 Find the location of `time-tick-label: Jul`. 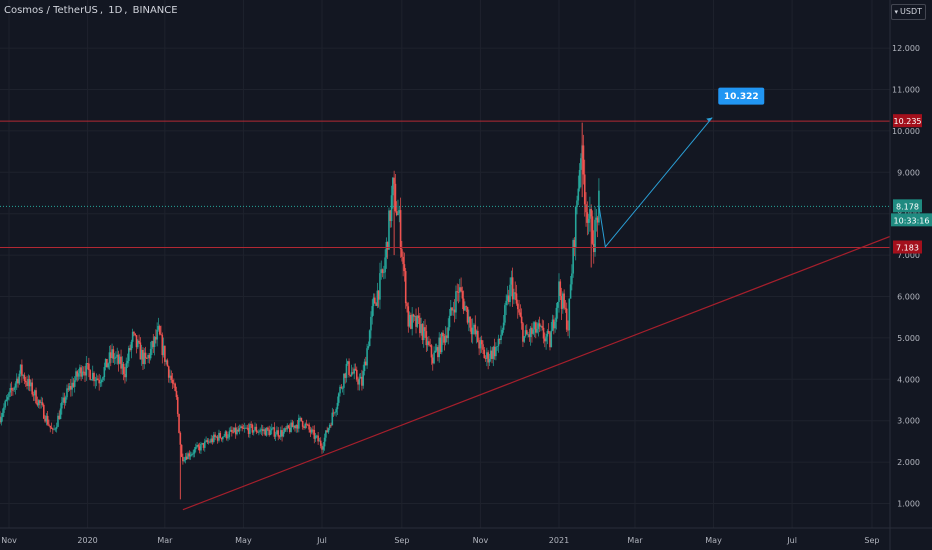

time-tick-label: Jul is located at coordinates (321, 540).